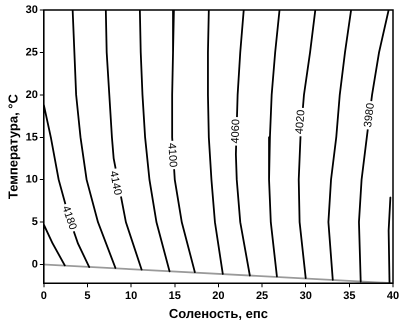 The width and height of the screenshot is (407, 326). I want to click on x-tick-label: 35, so click(349, 296).